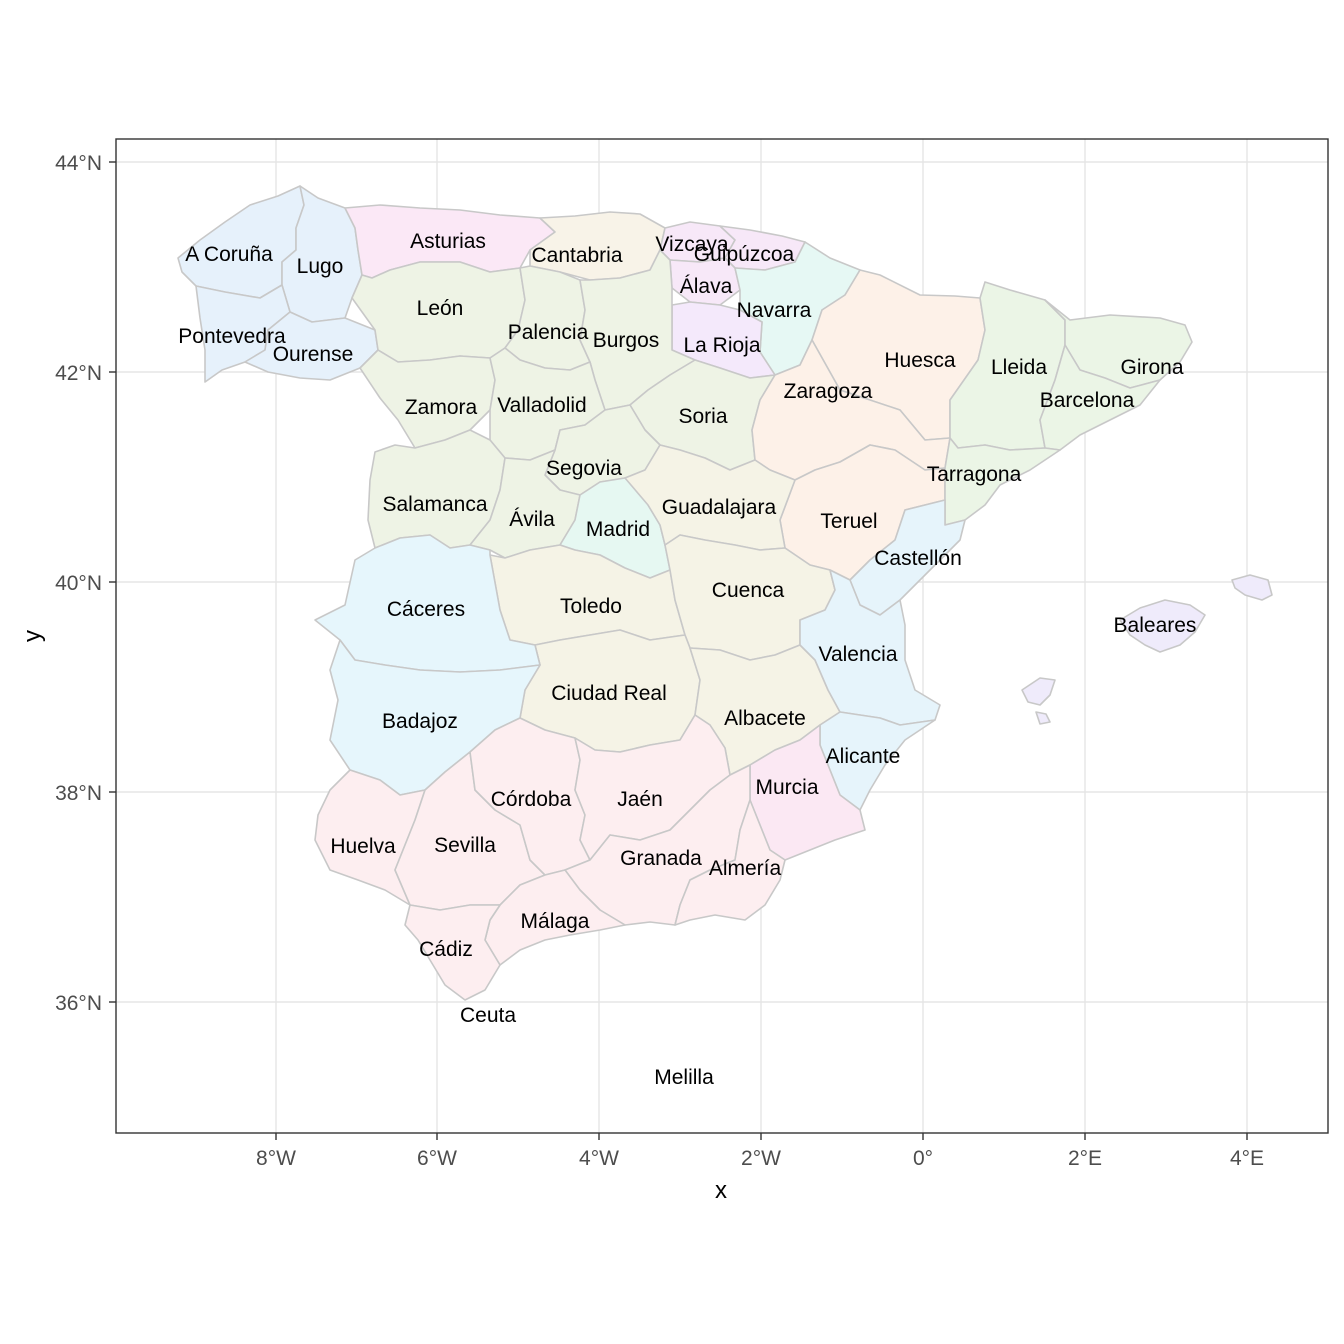 This screenshot has height=1344, width=1344. What do you see at coordinates (748, 590) in the screenshot?
I see `label-cuenca: Cuenca` at bounding box center [748, 590].